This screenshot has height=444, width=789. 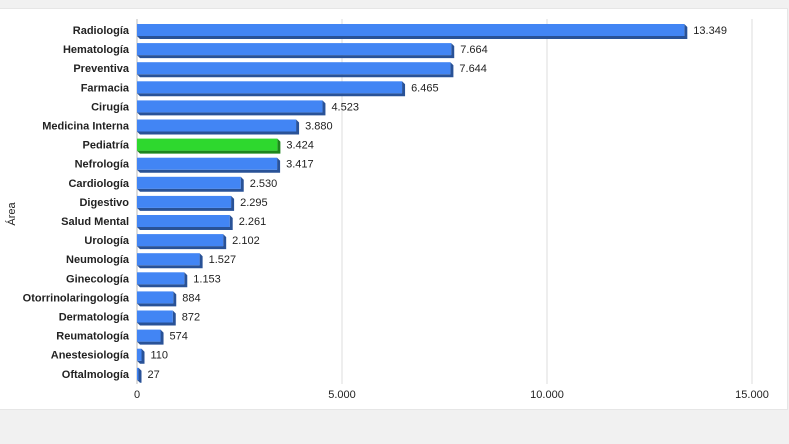 What do you see at coordinates (110, 107) in the screenshot?
I see `category-label: Cirugía` at bounding box center [110, 107].